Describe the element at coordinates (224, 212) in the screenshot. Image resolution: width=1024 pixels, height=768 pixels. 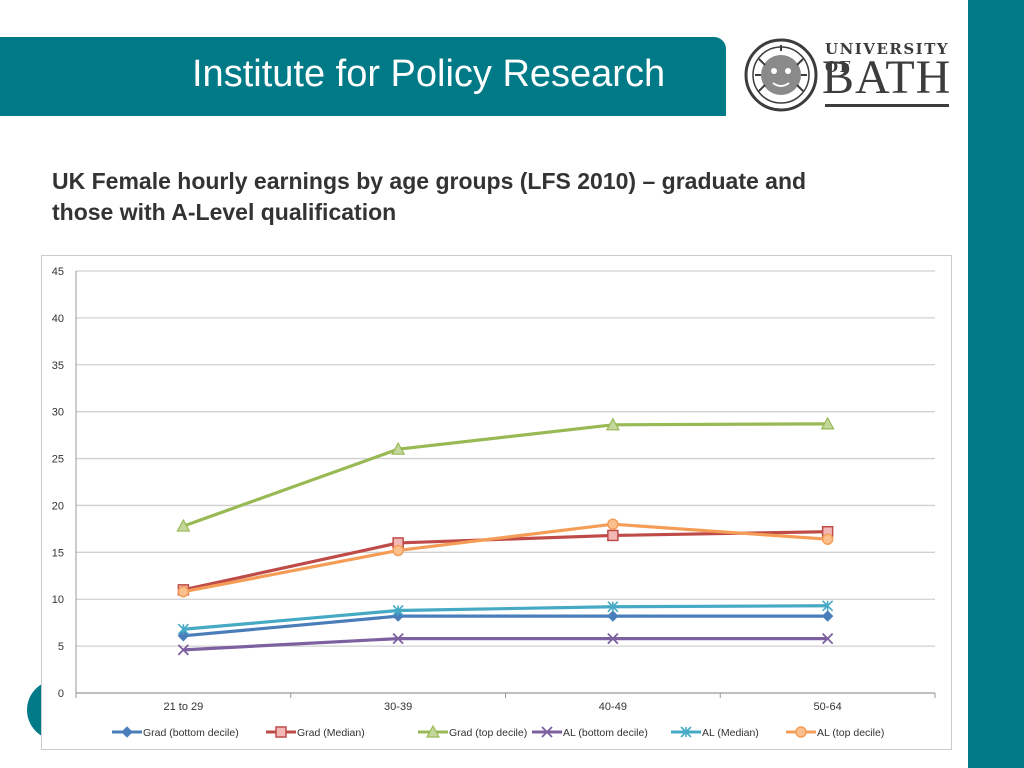
I see `slide-heading-line2: those with A-Level qualification` at that location.